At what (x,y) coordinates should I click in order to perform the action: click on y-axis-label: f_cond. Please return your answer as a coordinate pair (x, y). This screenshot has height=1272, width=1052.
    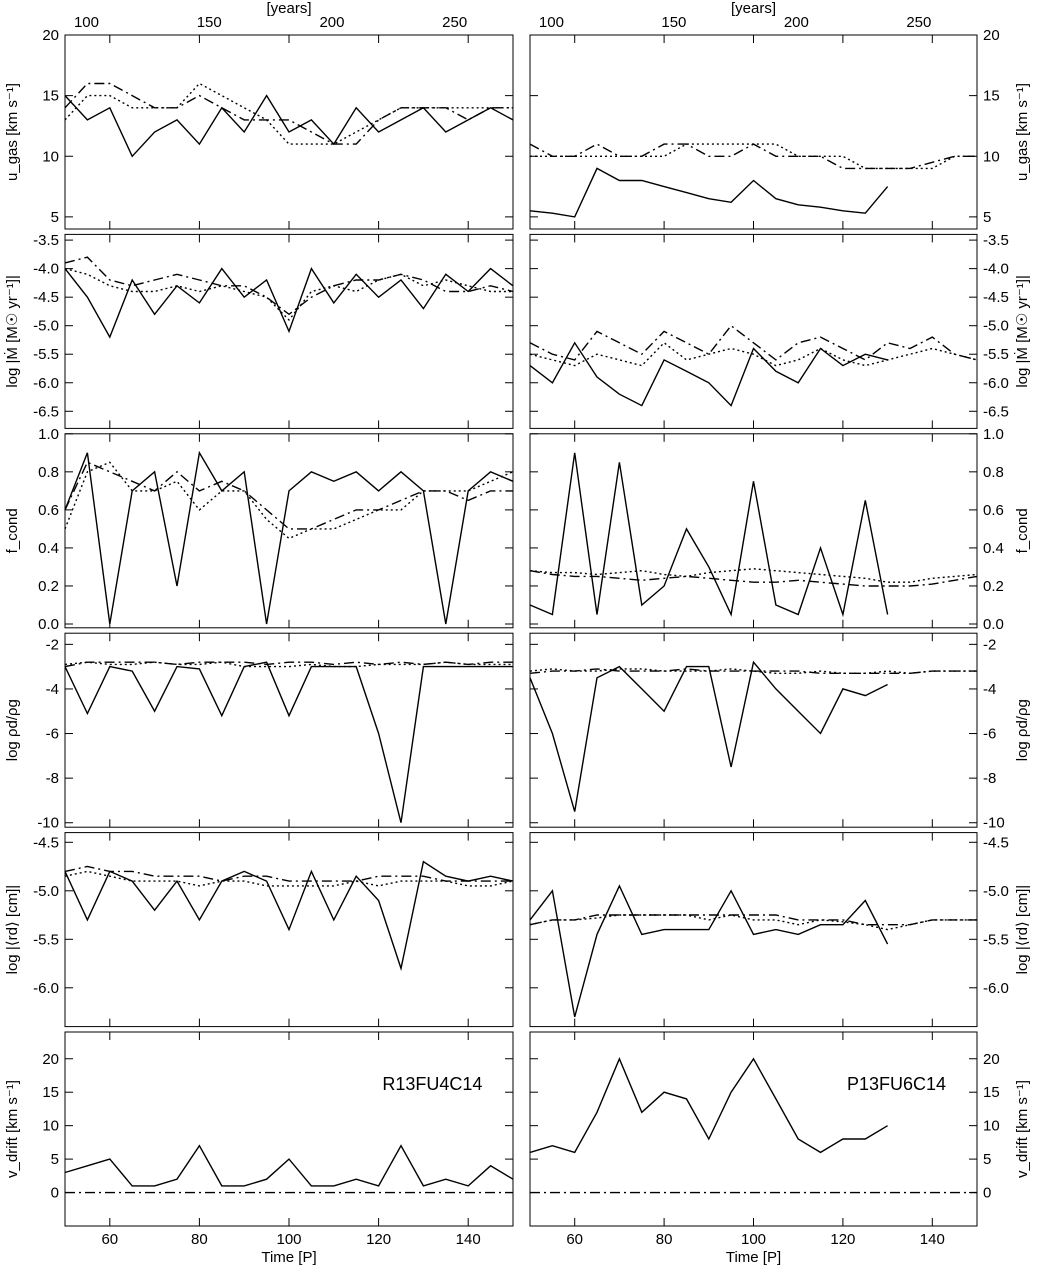
    Looking at the image, I should click on (12, 530).